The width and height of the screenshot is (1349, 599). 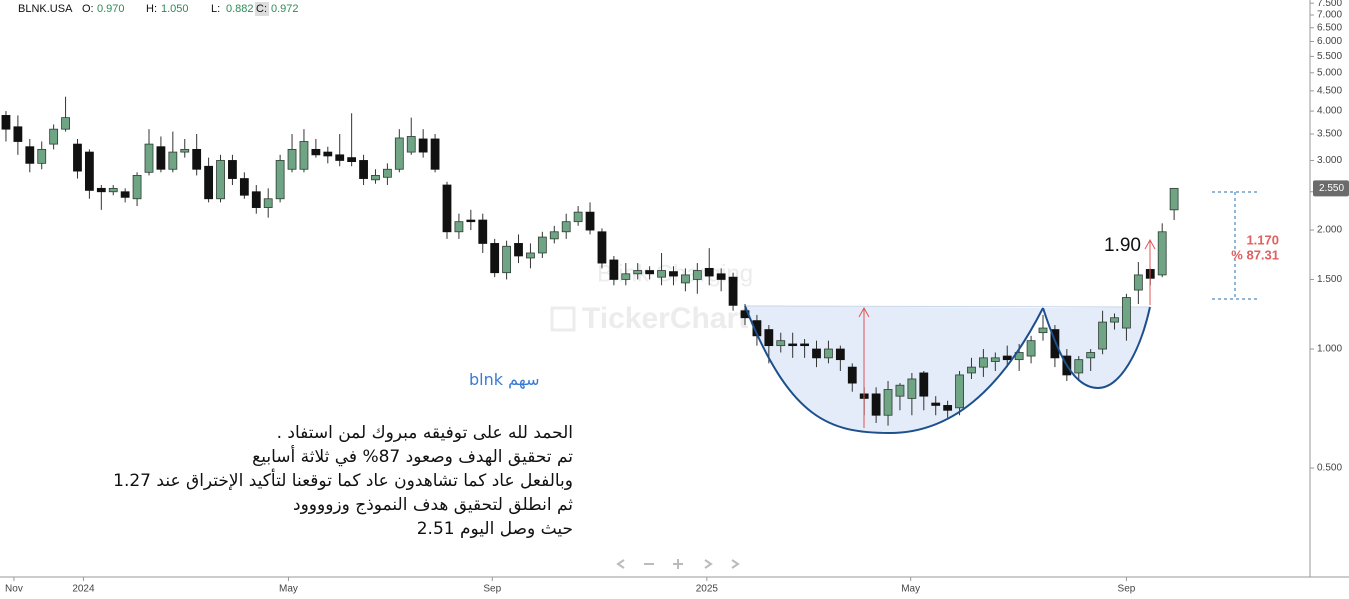 What do you see at coordinates (412, 457) in the screenshot?
I see `comment-line: تم تحقيق الهدف وصعود 87% في ثلاثة أسابيع` at bounding box center [412, 457].